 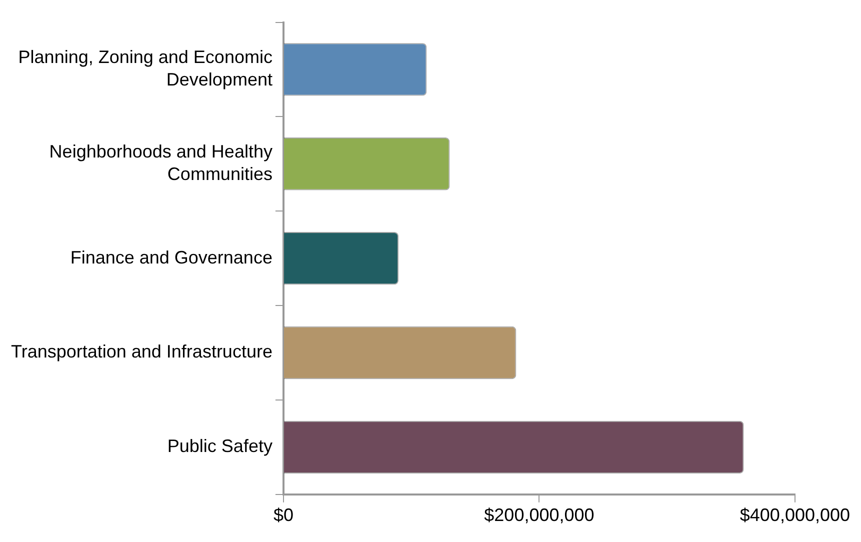 I want to click on x-tick-label: $200,000,000, so click(x=539, y=515).